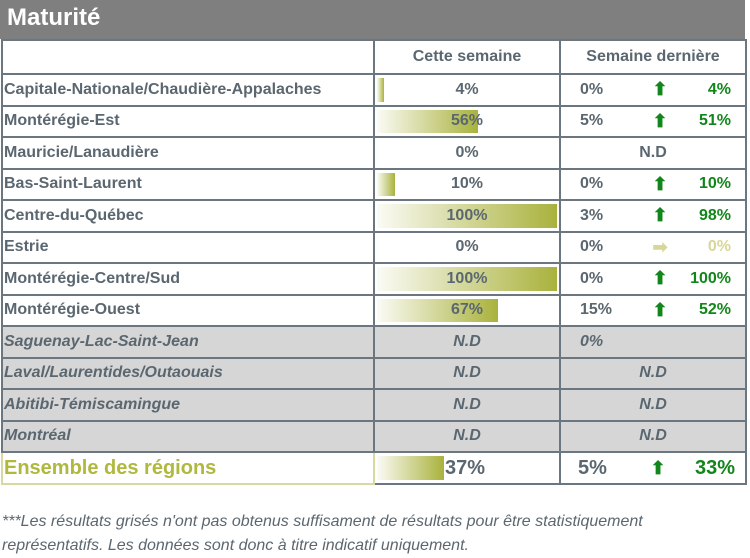 Image resolution: width=750 pixels, height=558 pixels. I want to click on this-week-cell: 37%, so click(467, 468).